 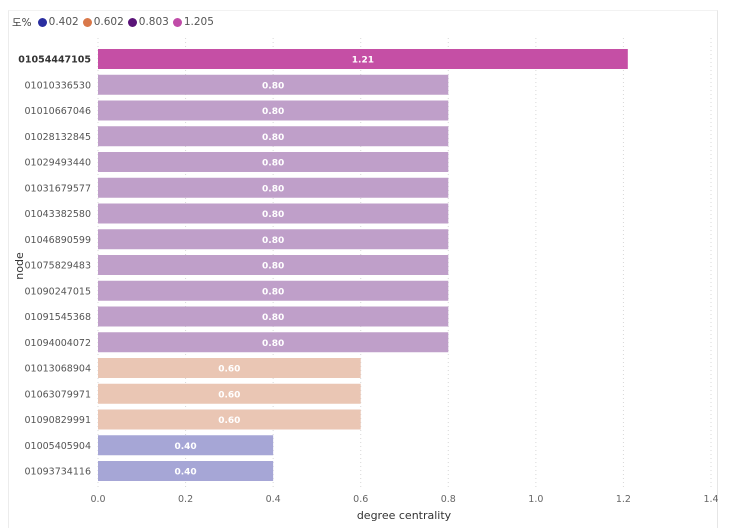 I want to click on legend-label: 0.402, so click(x=63, y=22).